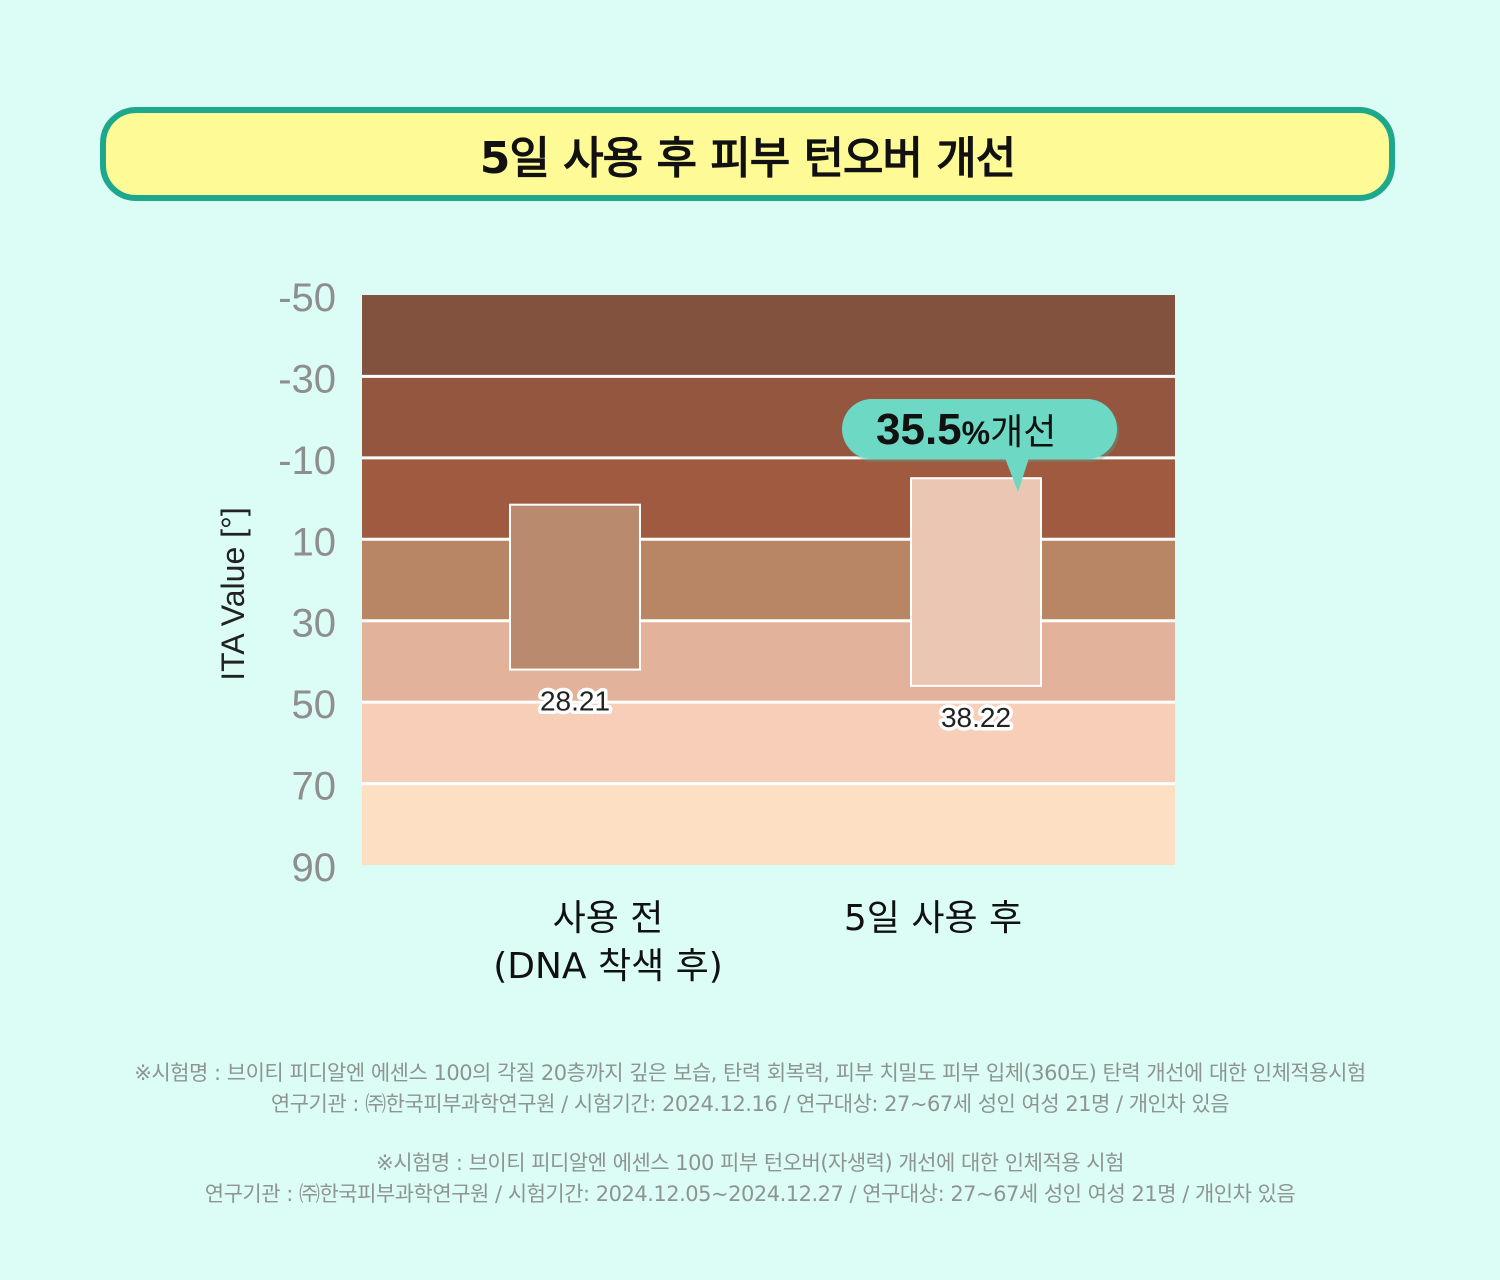 This screenshot has height=1280, width=1500. What do you see at coordinates (919, 429) in the screenshot?
I see `callout-value: 35.5` at bounding box center [919, 429].